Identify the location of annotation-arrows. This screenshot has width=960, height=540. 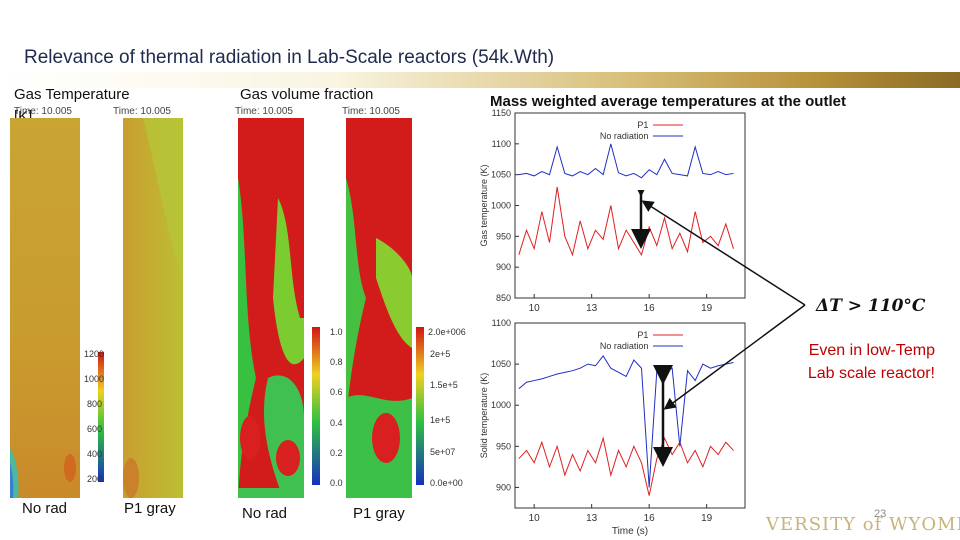
(718, 328).